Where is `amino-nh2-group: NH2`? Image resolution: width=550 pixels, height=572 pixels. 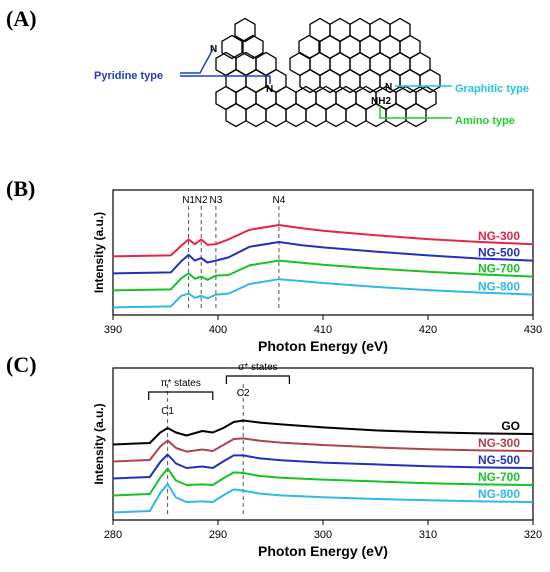 amino-nh2-group: NH2 is located at coordinates (381, 101).